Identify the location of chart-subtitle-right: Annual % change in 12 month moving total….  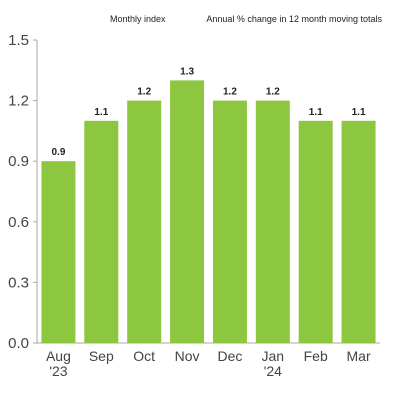
(294, 19).